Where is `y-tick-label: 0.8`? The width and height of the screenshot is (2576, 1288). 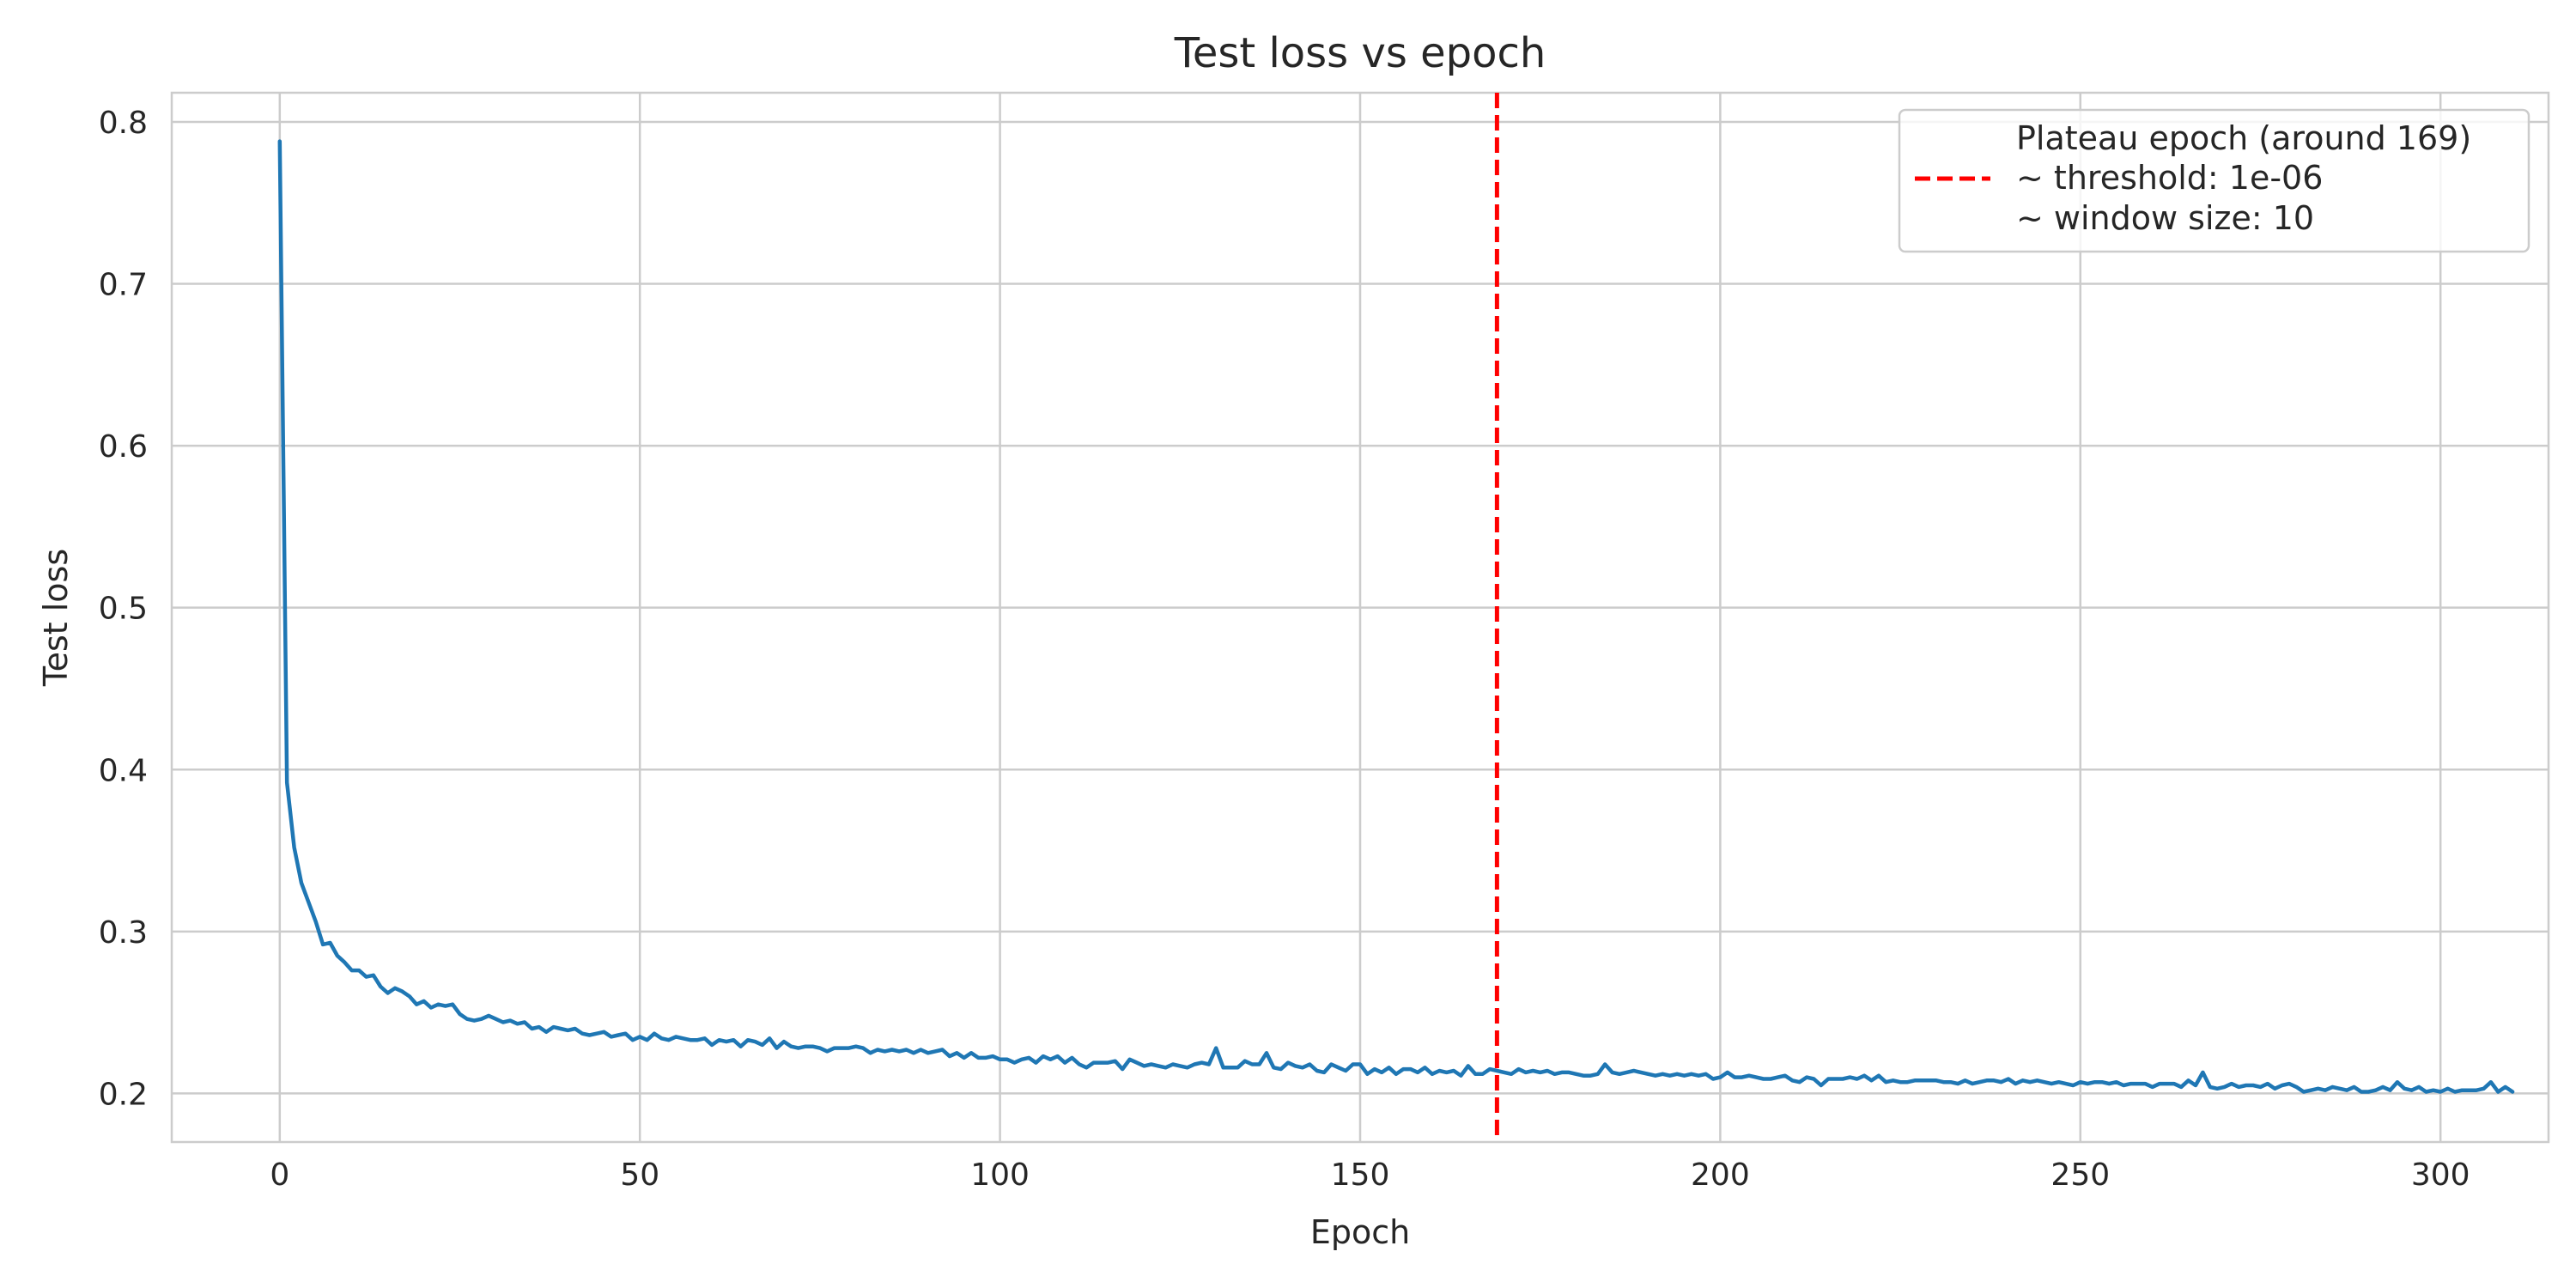
y-tick-label: 0.8 is located at coordinates (123, 123).